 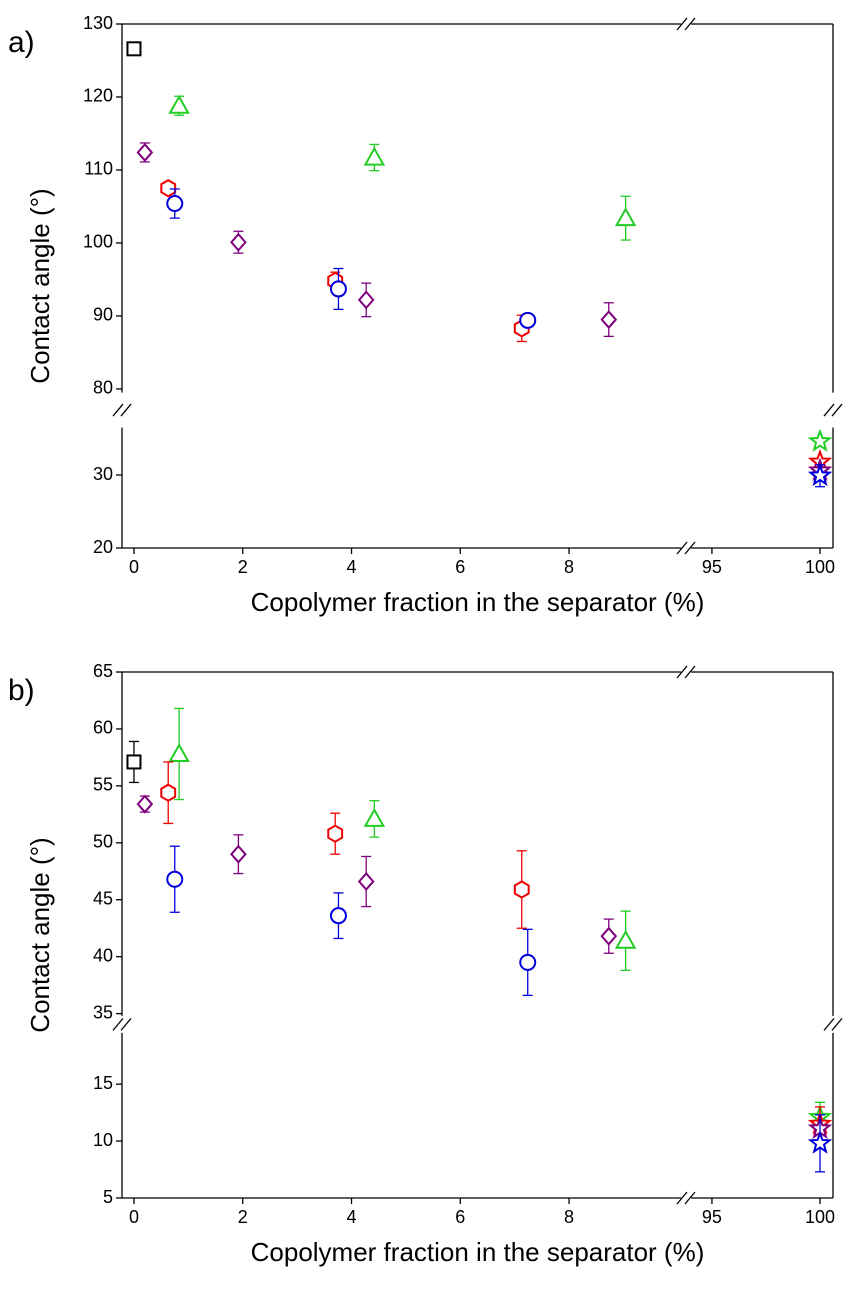 I want to click on y-tick-label: 40, so click(x=103, y=955).